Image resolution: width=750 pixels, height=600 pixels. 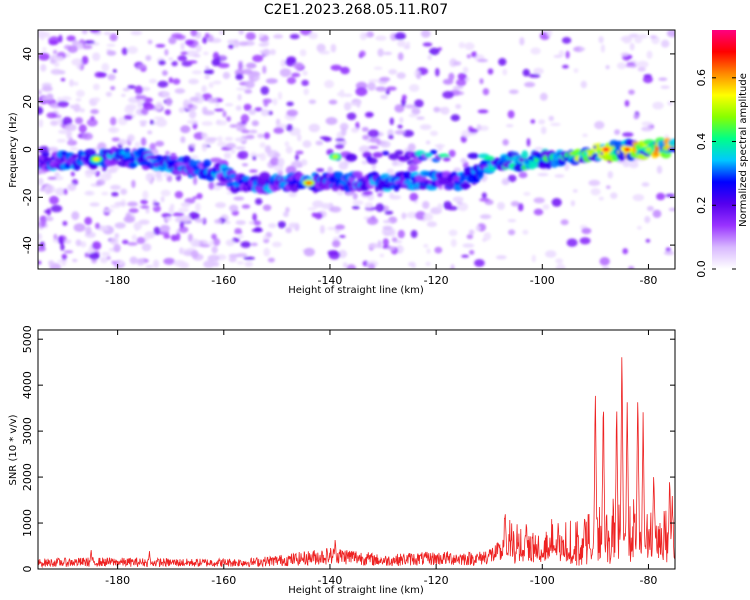 I want to click on y-tick-label: 20, so click(x=27, y=102).